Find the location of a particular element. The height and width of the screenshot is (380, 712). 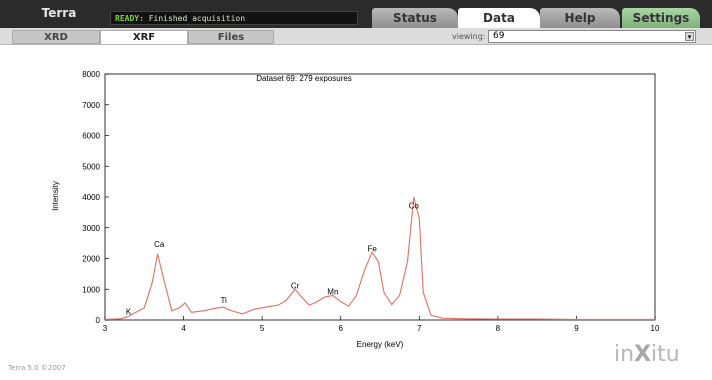

version-text: Terra 5.0 ©2007 is located at coordinates (37, 368).